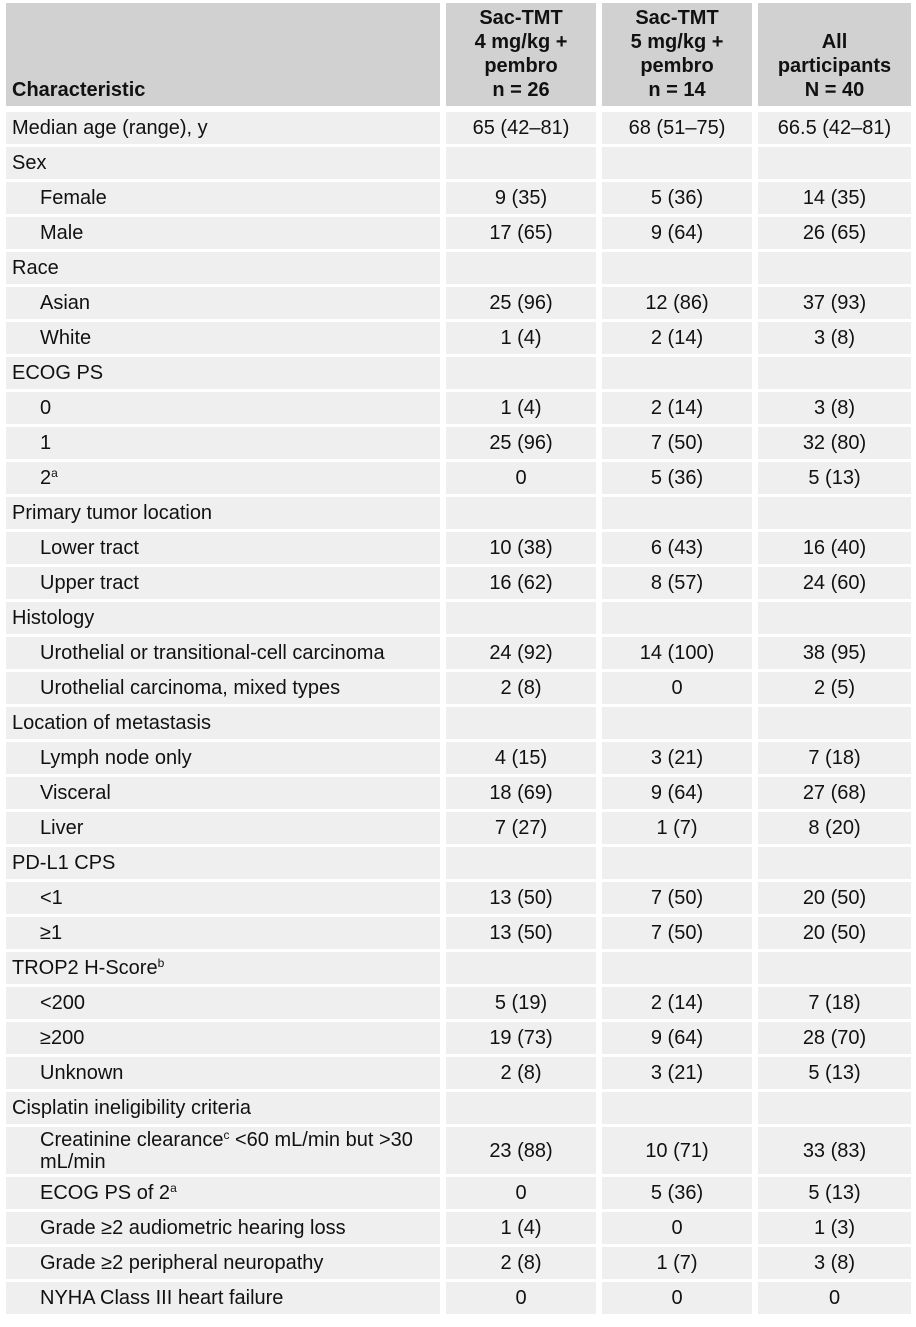  Describe the element at coordinates (680, 899) in the screenshot. I see `value-5mg: 7 (50)` at that location.